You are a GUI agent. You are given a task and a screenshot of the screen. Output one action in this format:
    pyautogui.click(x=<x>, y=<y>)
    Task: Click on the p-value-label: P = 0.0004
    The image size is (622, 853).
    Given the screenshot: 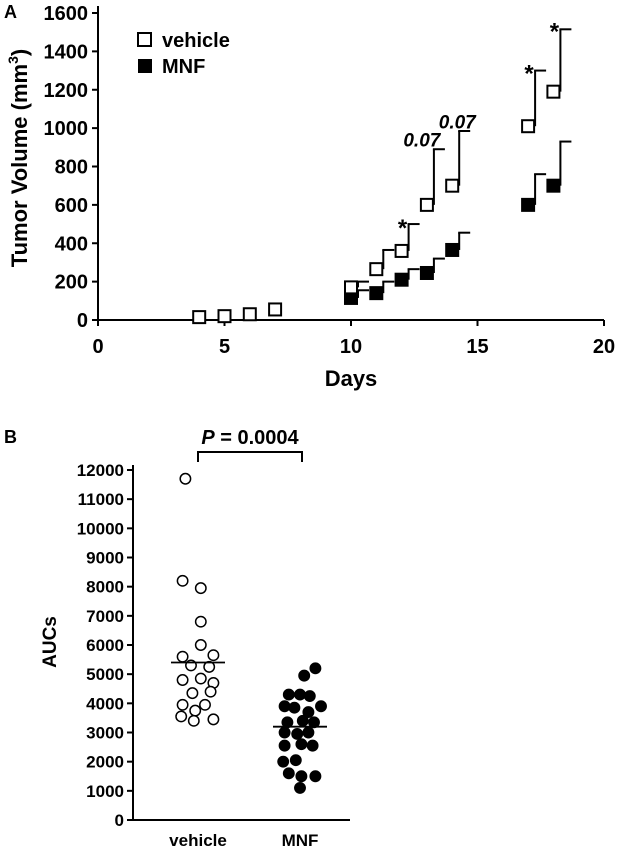 What is the action you would take?
    pyautogui.click(x=250, y=438)
    